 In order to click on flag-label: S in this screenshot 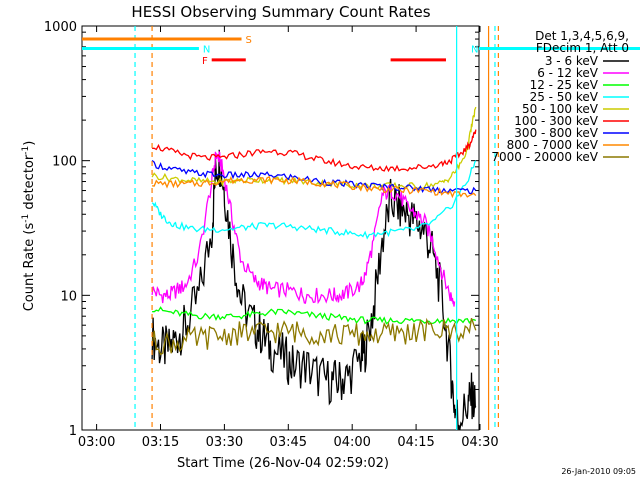, I will do `click(249, 40)`.